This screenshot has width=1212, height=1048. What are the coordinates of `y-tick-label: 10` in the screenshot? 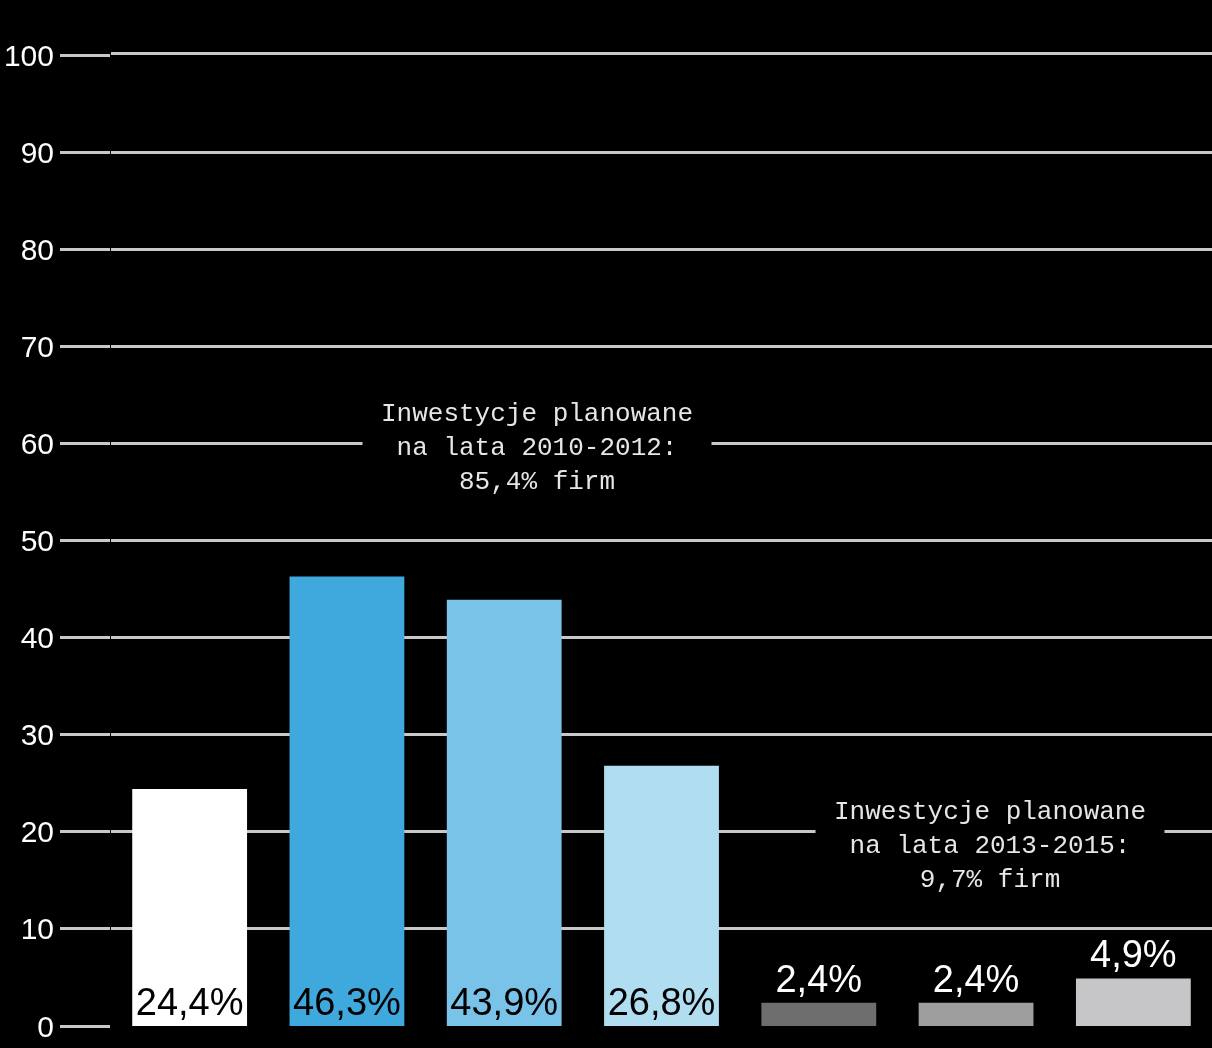 It's located at (37, 929).